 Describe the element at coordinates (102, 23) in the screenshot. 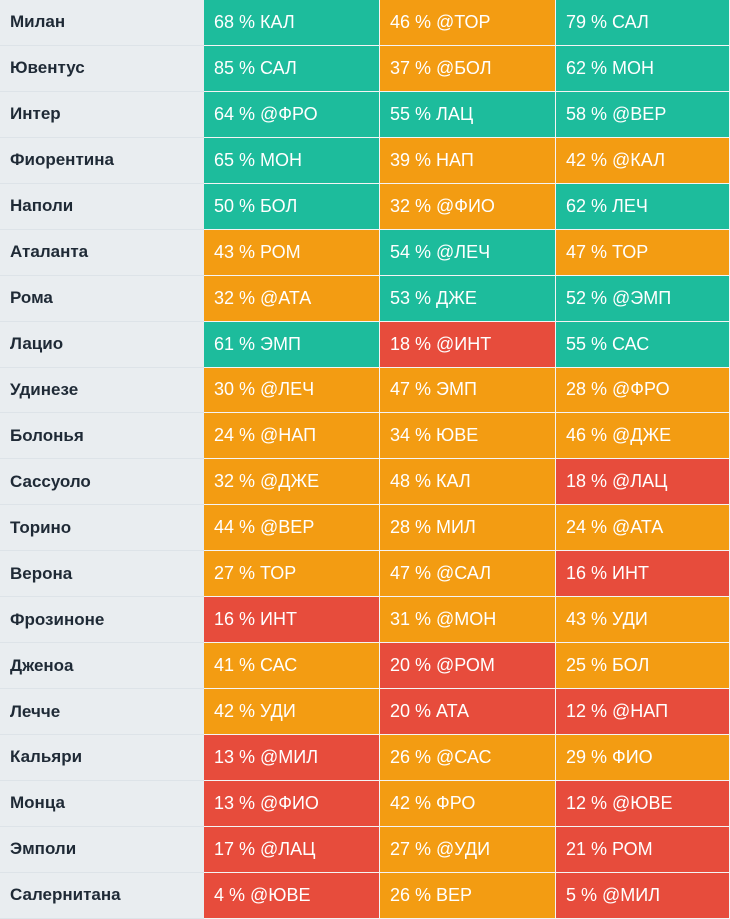

I see `team-name: Милан` at that location.